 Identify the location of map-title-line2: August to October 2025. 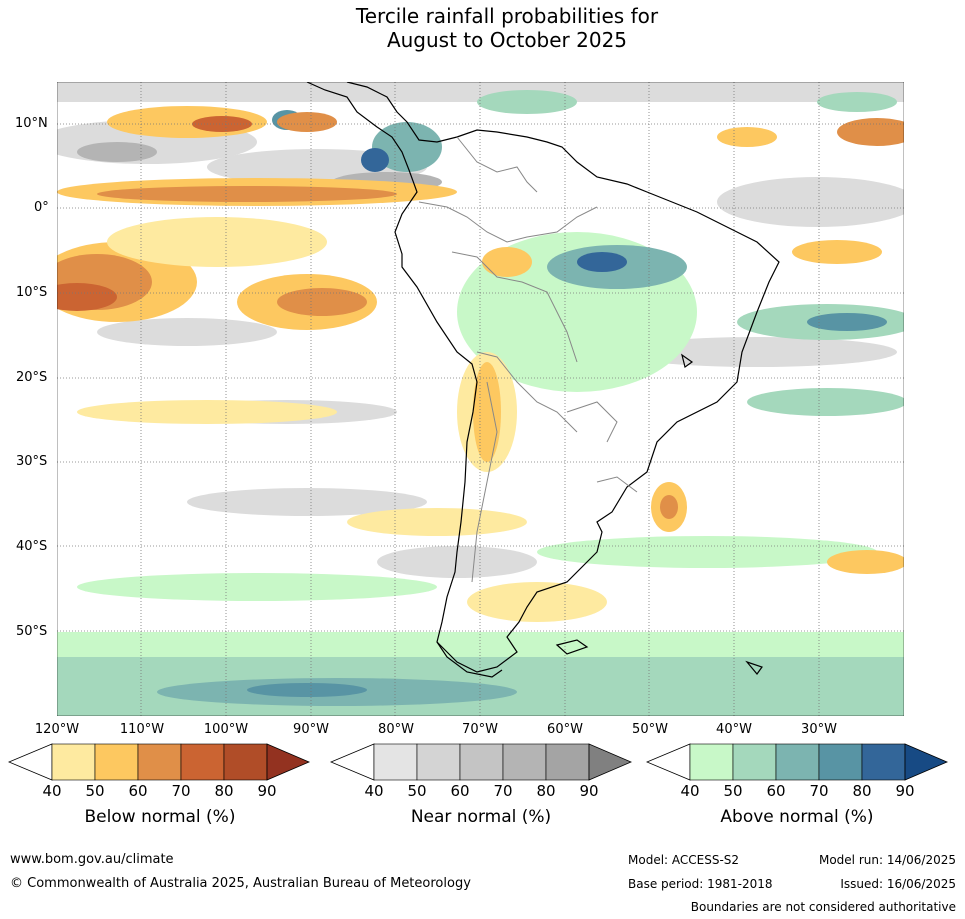
(507, 40).